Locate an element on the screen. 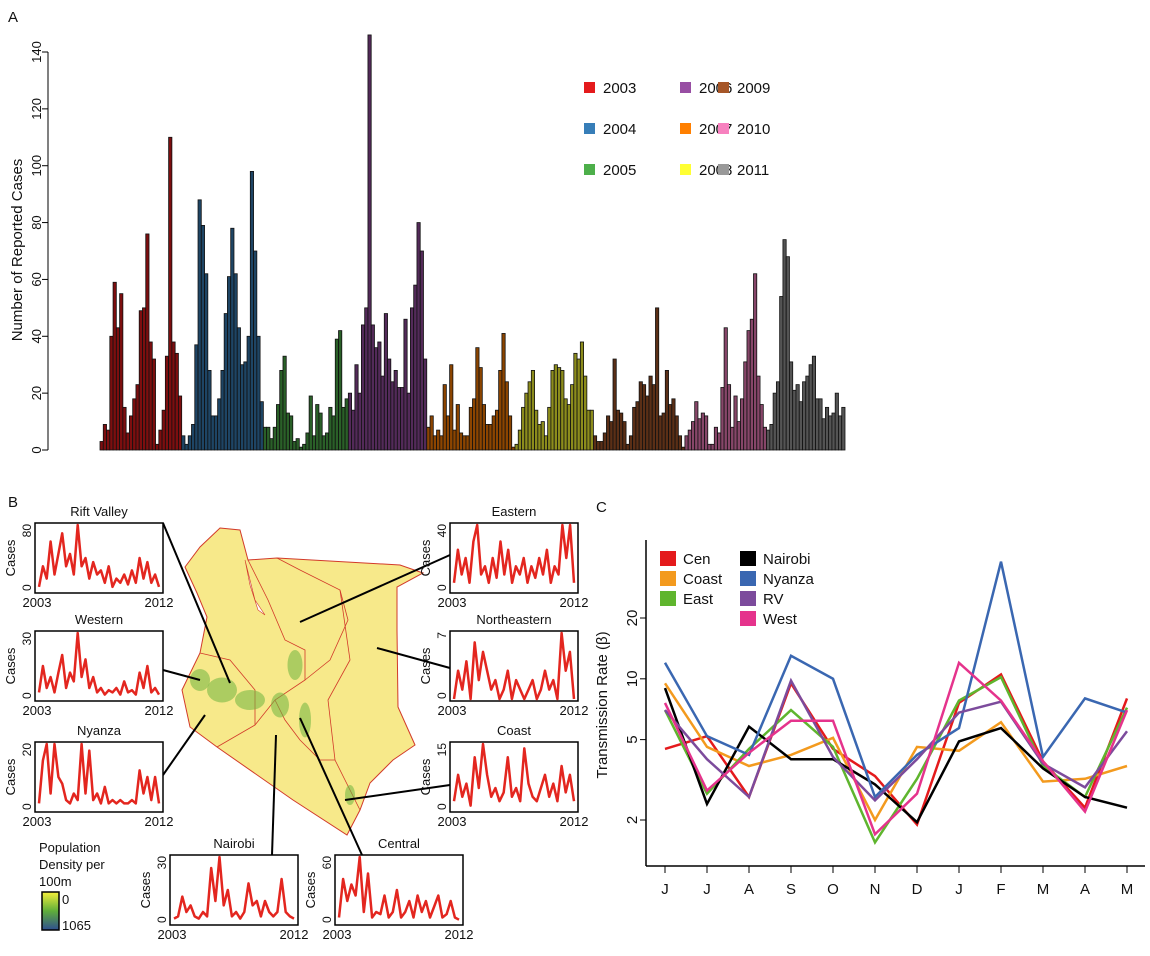  y-tick-label: 100 is located at coordinates (36, 166).